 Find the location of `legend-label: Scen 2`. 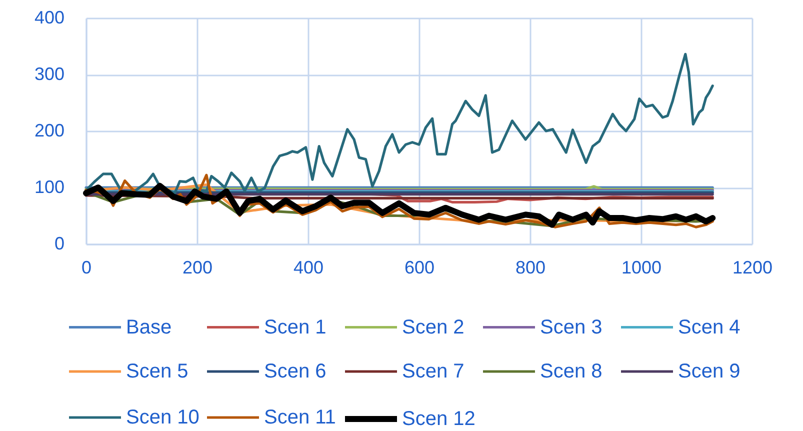

legend-label: Scen 2 is located at coordinates (433, 327).